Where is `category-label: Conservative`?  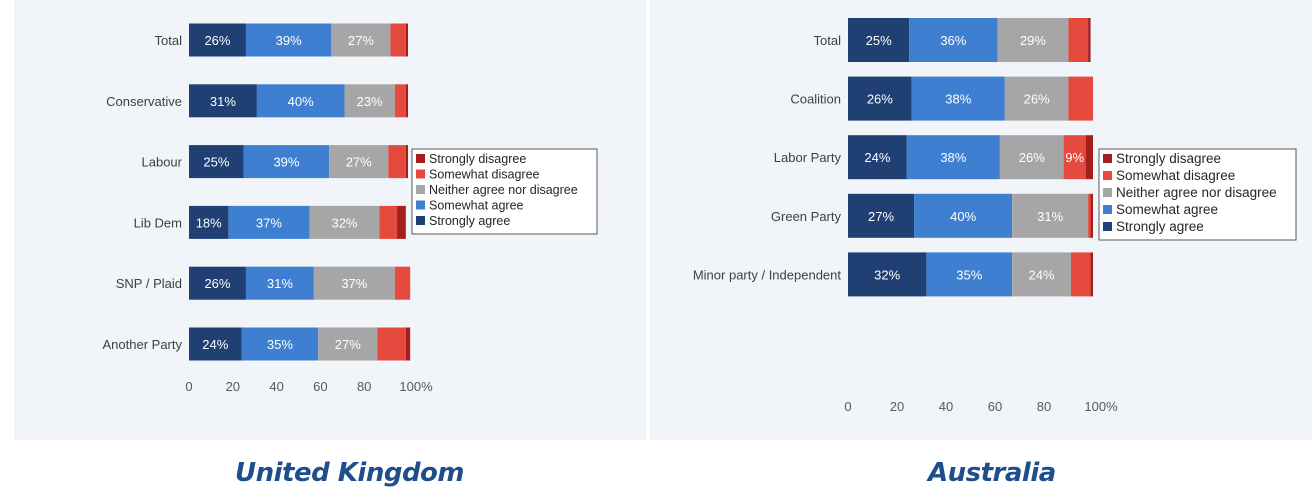 category-label: Conservative is located at coordinates (144, 101).